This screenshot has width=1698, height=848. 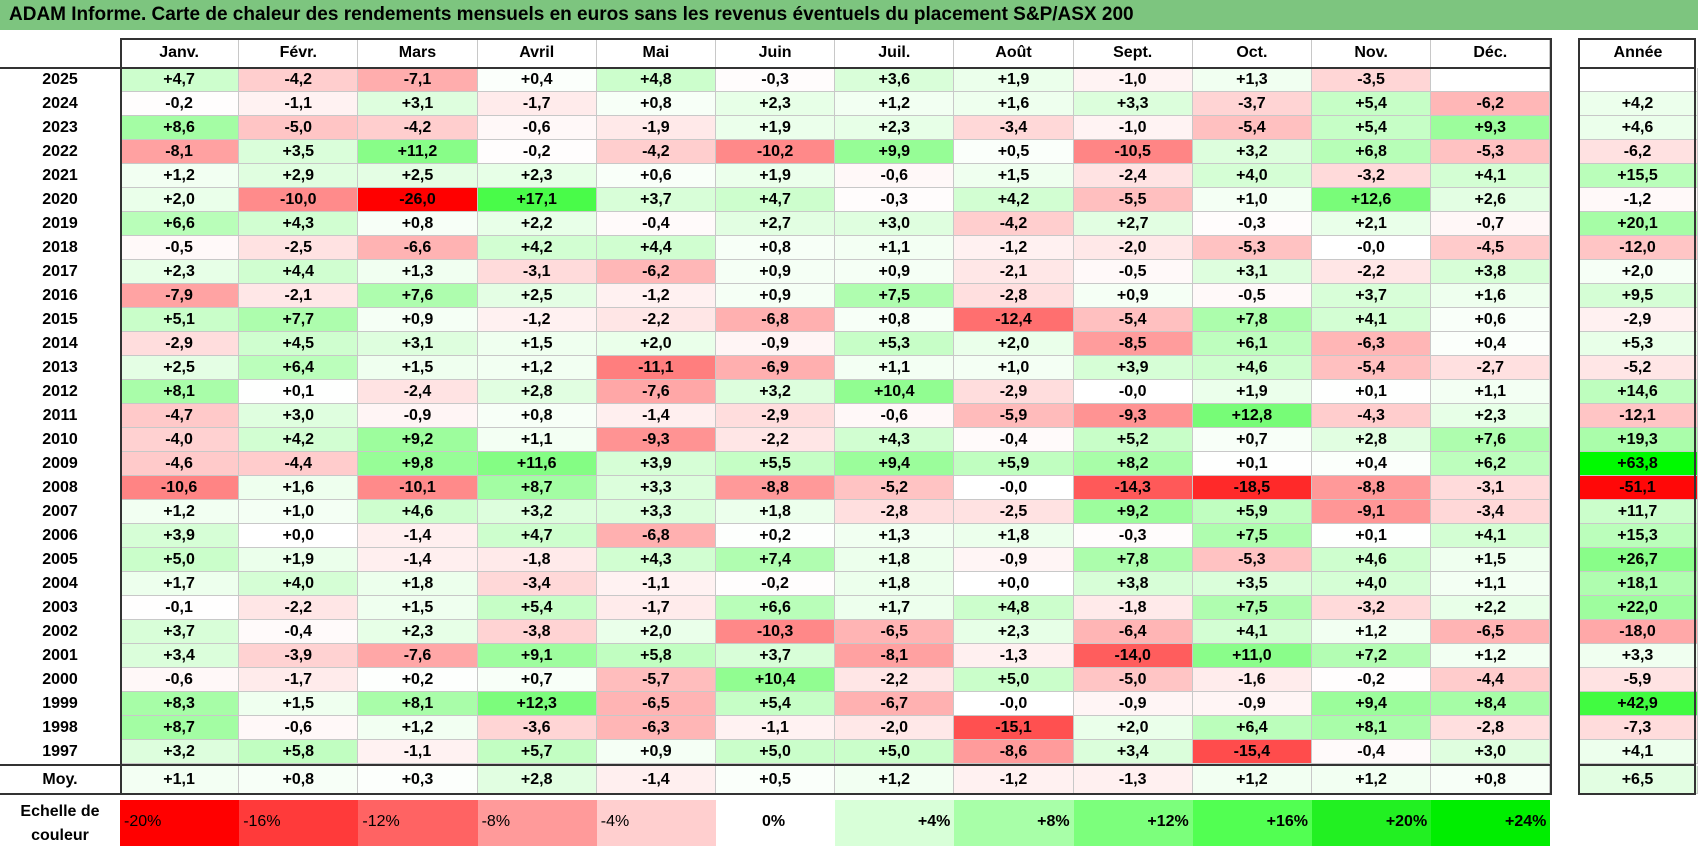 What do you see at coordinates (299, 823) in the screenshot?
I see `color-scale-stop: -16%` at bounding box center [299, 823].